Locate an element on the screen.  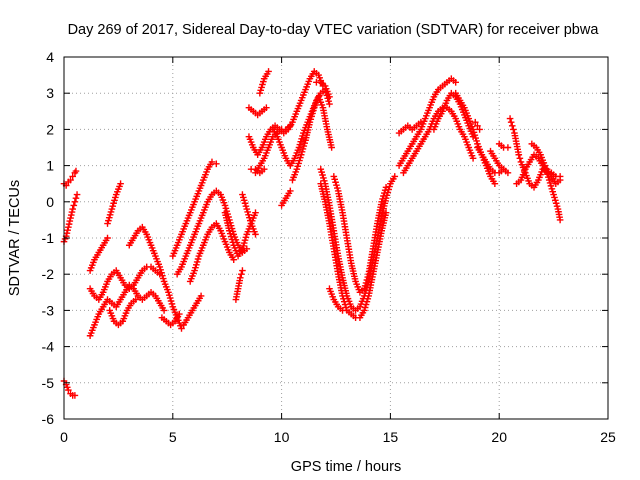
x-axis-label: GPS time / hours is located at coordinates (346, 467).